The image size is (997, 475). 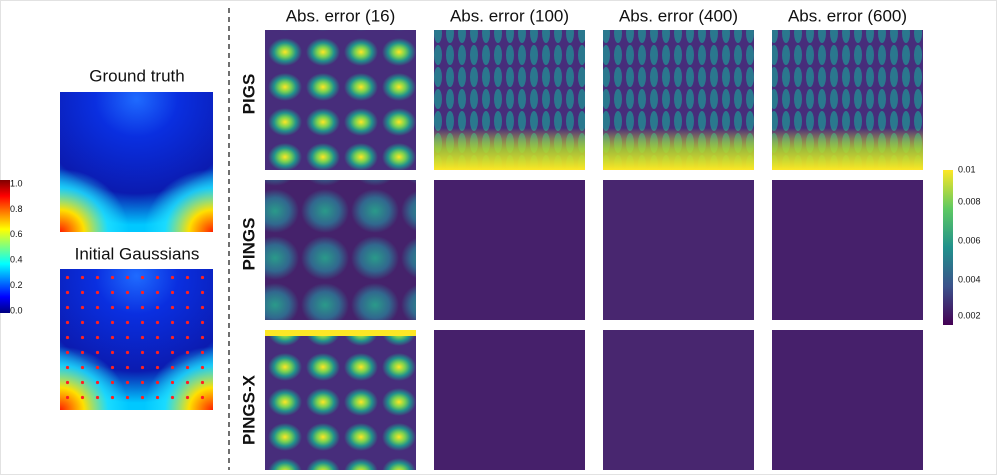 What do you see at coordinates (16, 209) in the screenshot?
I see `colorbar-tick-label: 0.8` at bounding box center [16, 209].